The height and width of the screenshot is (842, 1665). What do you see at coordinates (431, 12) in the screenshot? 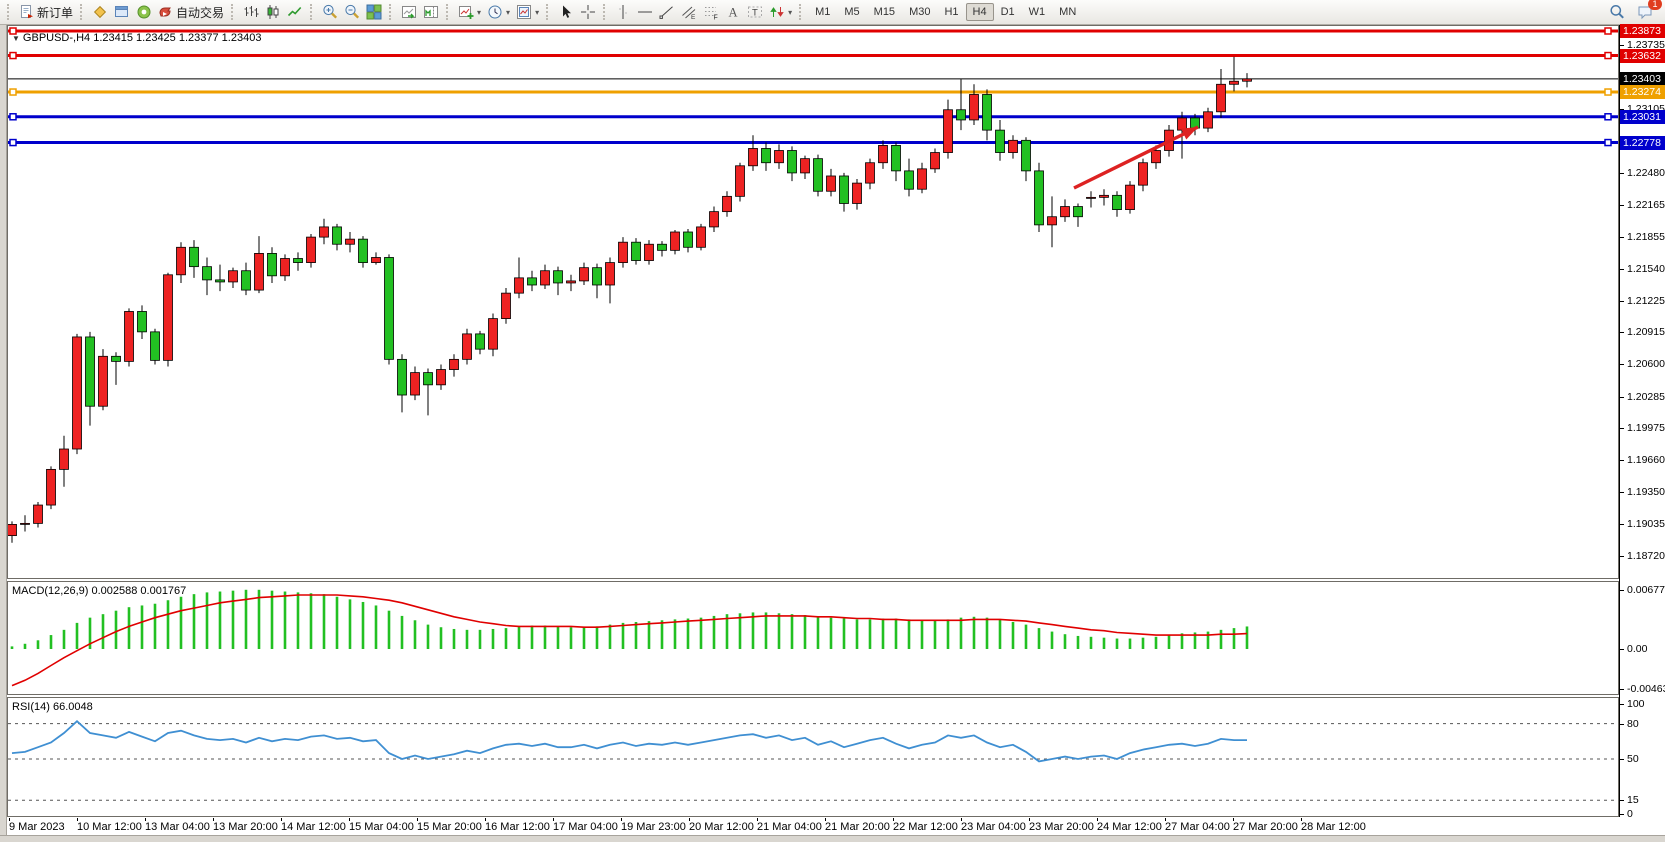
I see `chart-shift-button` at bounding box center [431, 12].